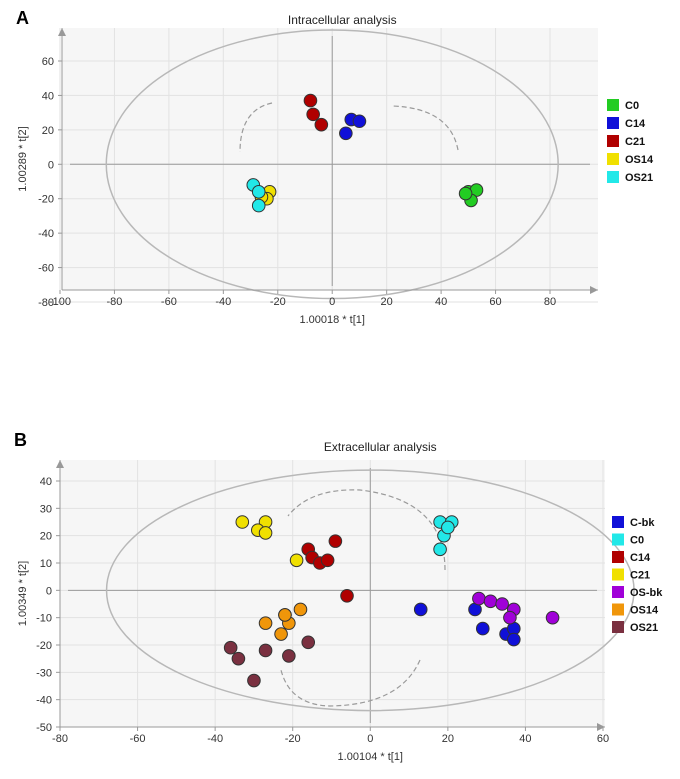 The height and width of the screenshot is (779, 680). Describe the element at coordinates (516, 608) in the screenshot. I see `series-os-bk` at that location.